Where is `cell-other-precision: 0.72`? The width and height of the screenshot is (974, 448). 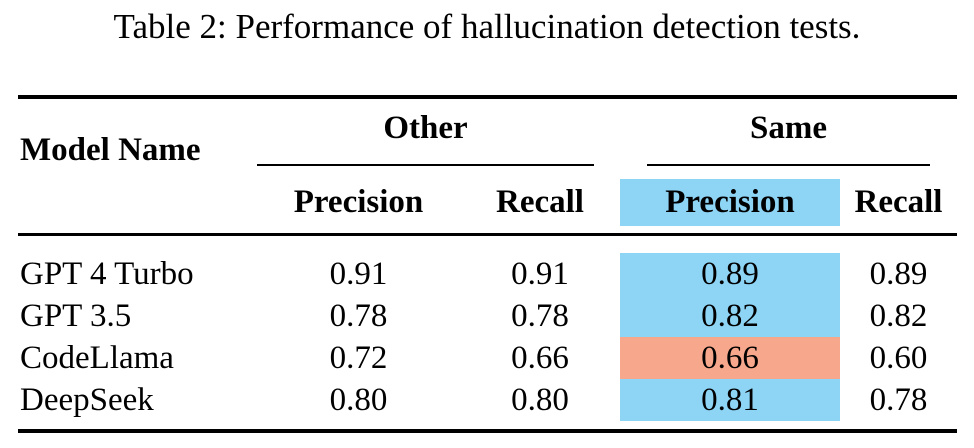
cell-other-precision: 0.72 is located at coordinates (358, 358).